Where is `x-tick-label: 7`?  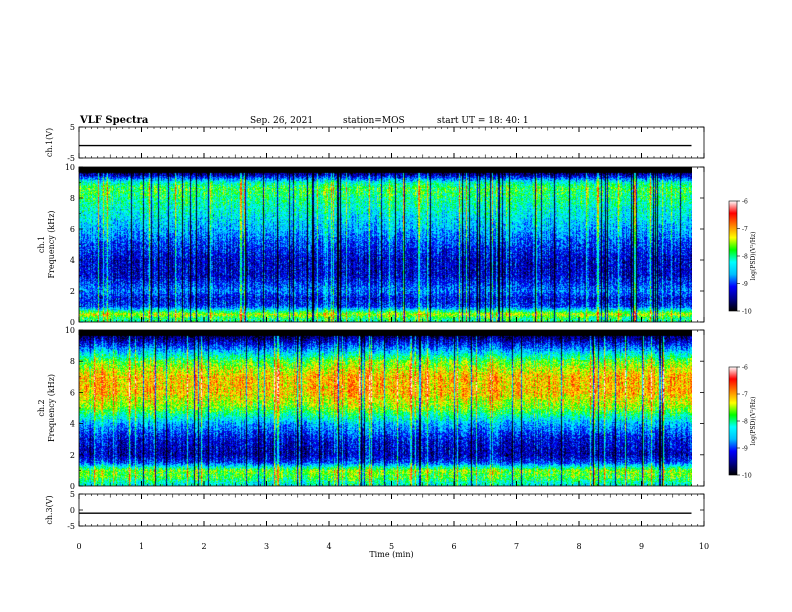
x-tick-label: 7 is located at coordinates (516, 546).